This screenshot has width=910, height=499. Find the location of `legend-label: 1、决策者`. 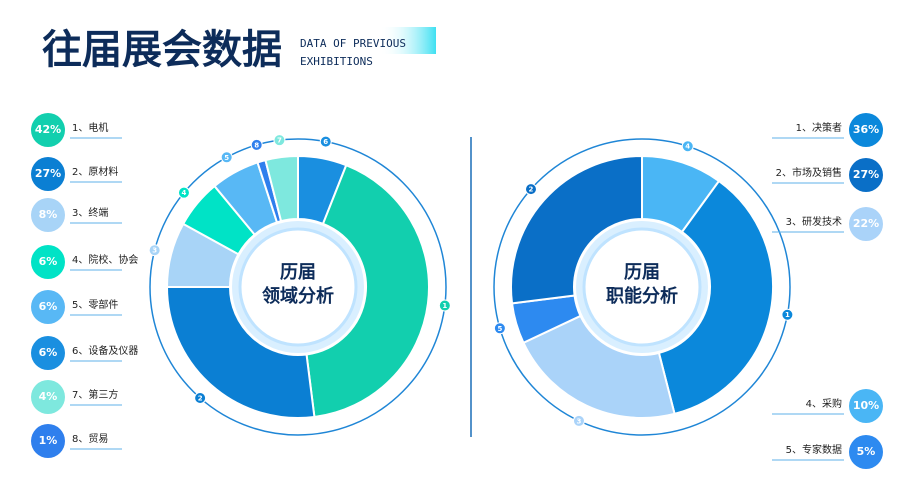

legend-label: 1、决策者 is located at coordinates (819, 127).